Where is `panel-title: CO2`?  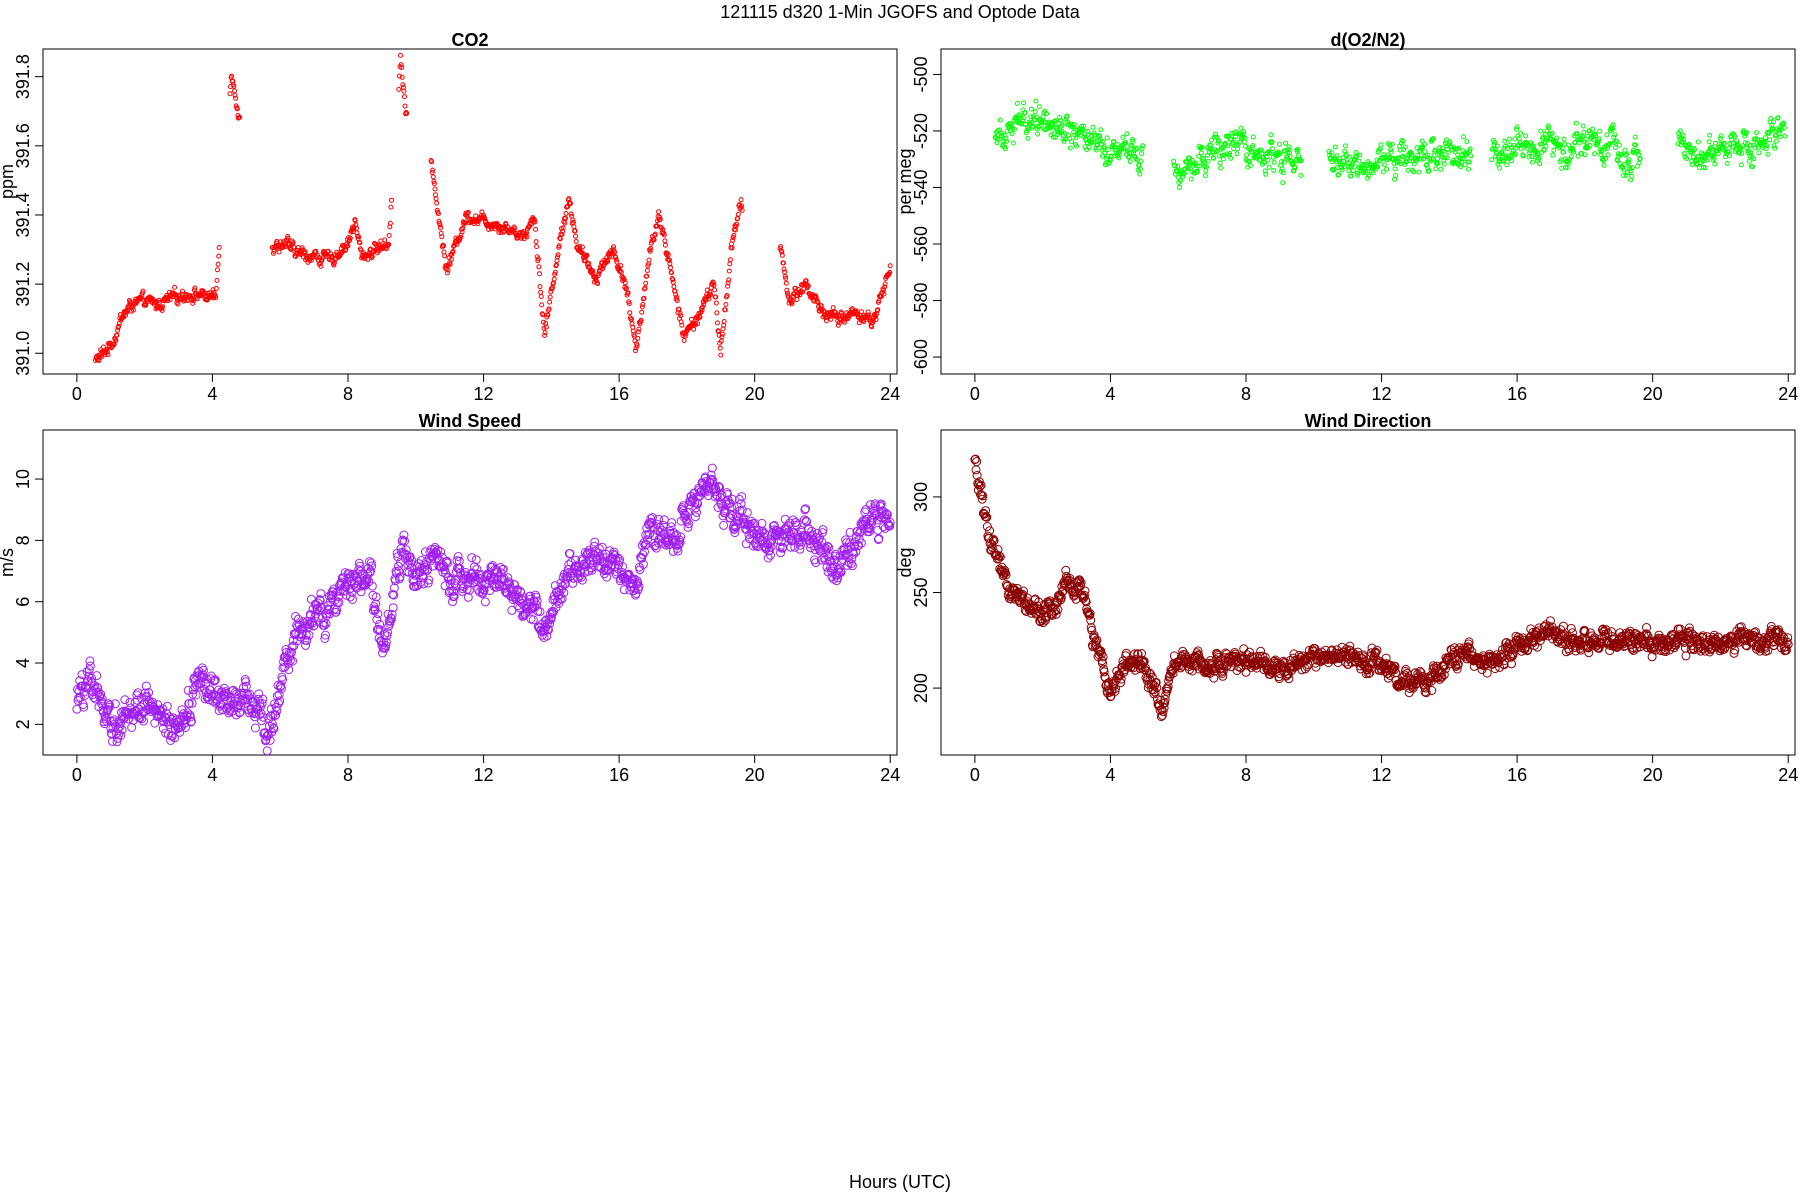
panel-title: CO2 is located at coordinates (469, 40).